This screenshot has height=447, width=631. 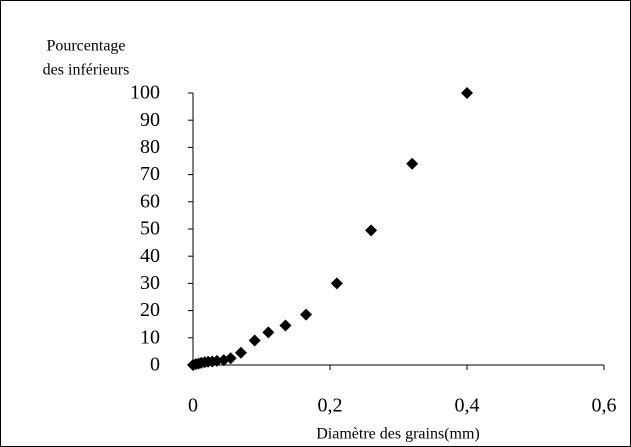 I want to click on y-axis-label: des inférieurs, so click(x=86, y=70).